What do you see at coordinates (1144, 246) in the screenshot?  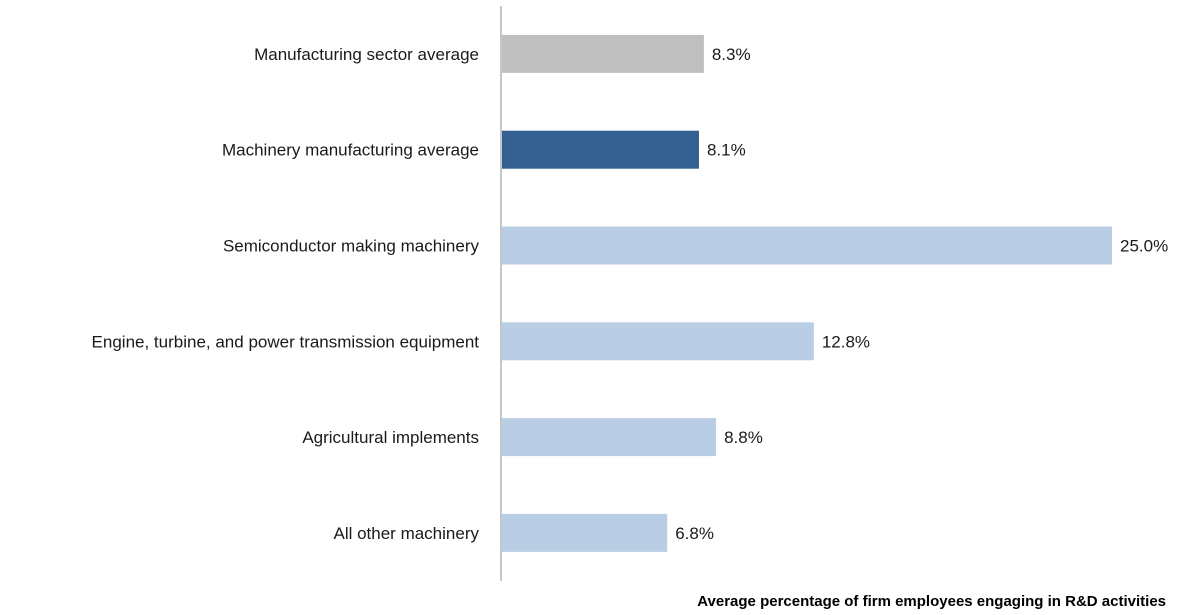 I see `value-label-2: 25.0%` at bounding box center [1144, 246].